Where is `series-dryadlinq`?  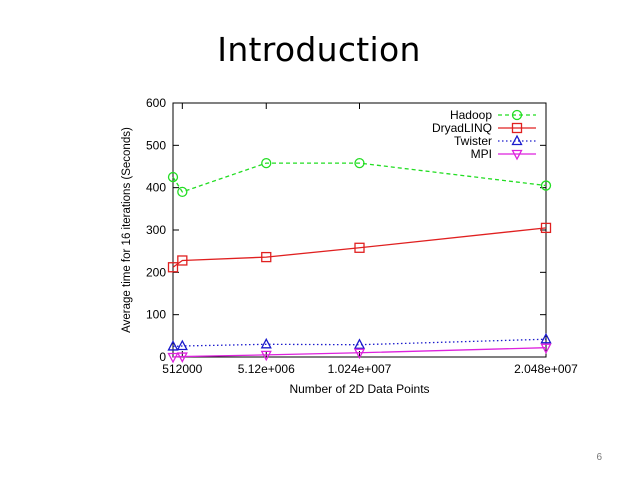 series-dryadlinq is located at coordinates (359, 247).